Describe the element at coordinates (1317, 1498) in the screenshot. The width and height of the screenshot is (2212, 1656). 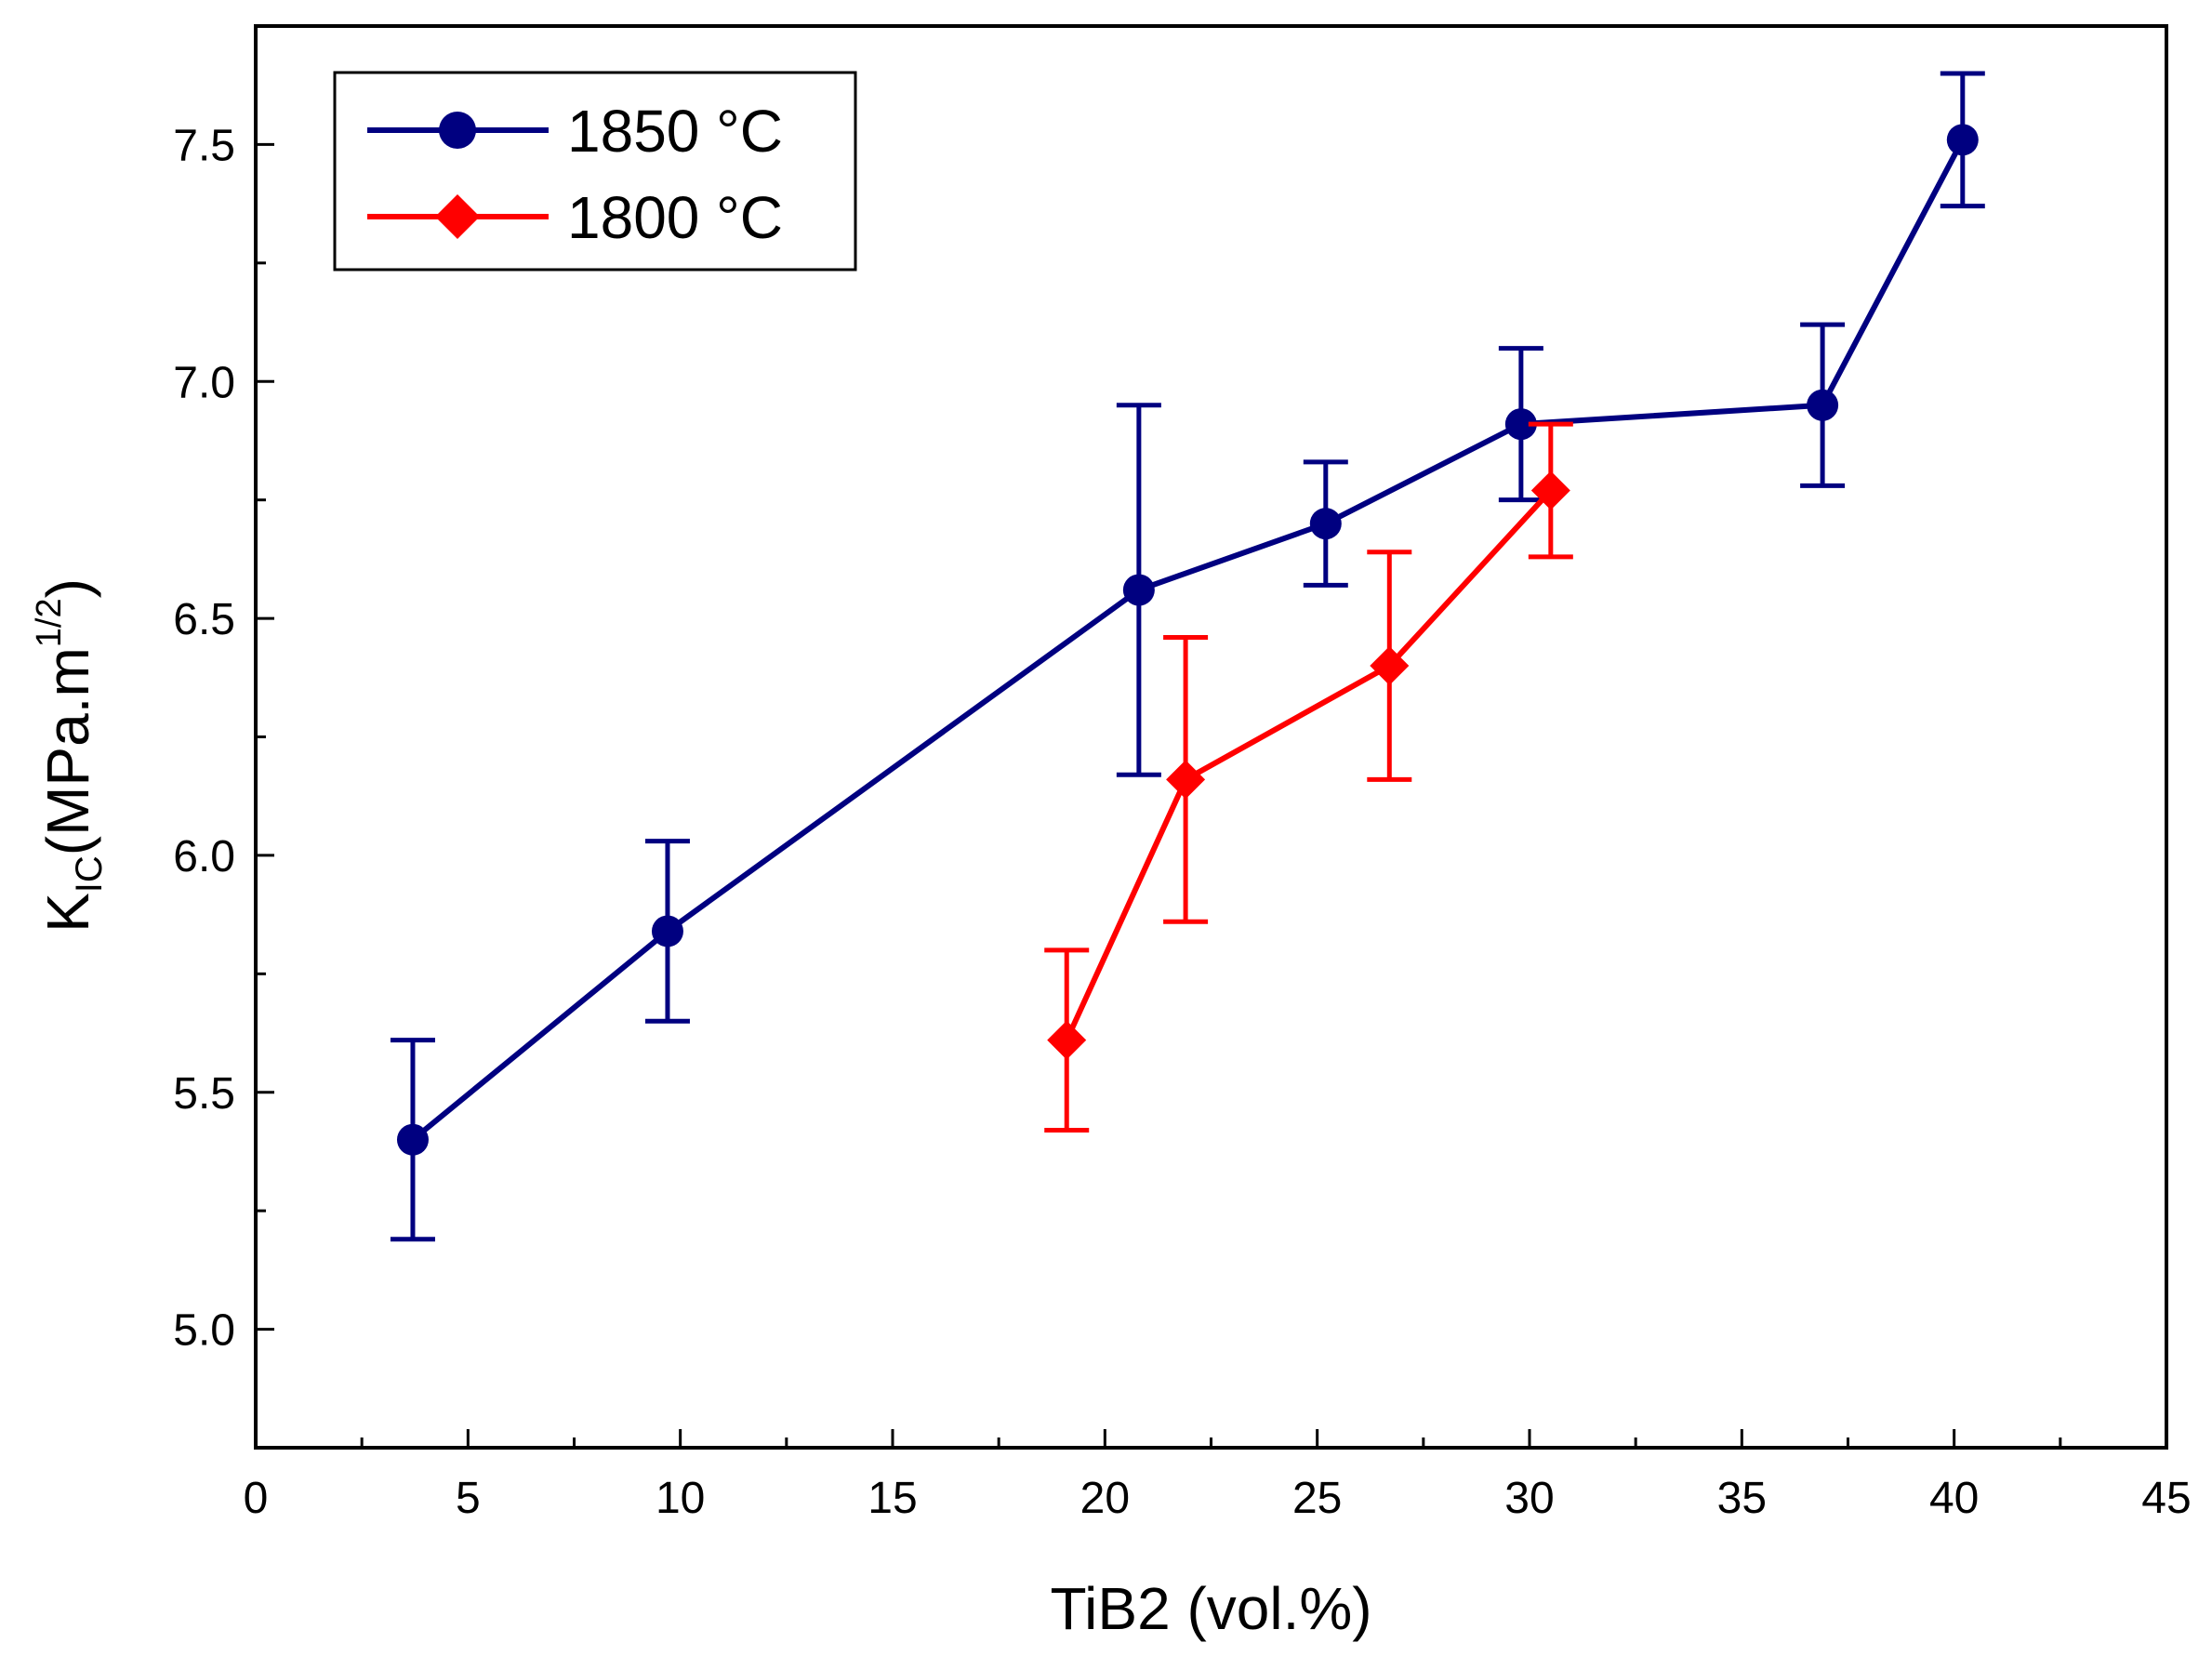
I see `x-tick-label: 25` at that location.